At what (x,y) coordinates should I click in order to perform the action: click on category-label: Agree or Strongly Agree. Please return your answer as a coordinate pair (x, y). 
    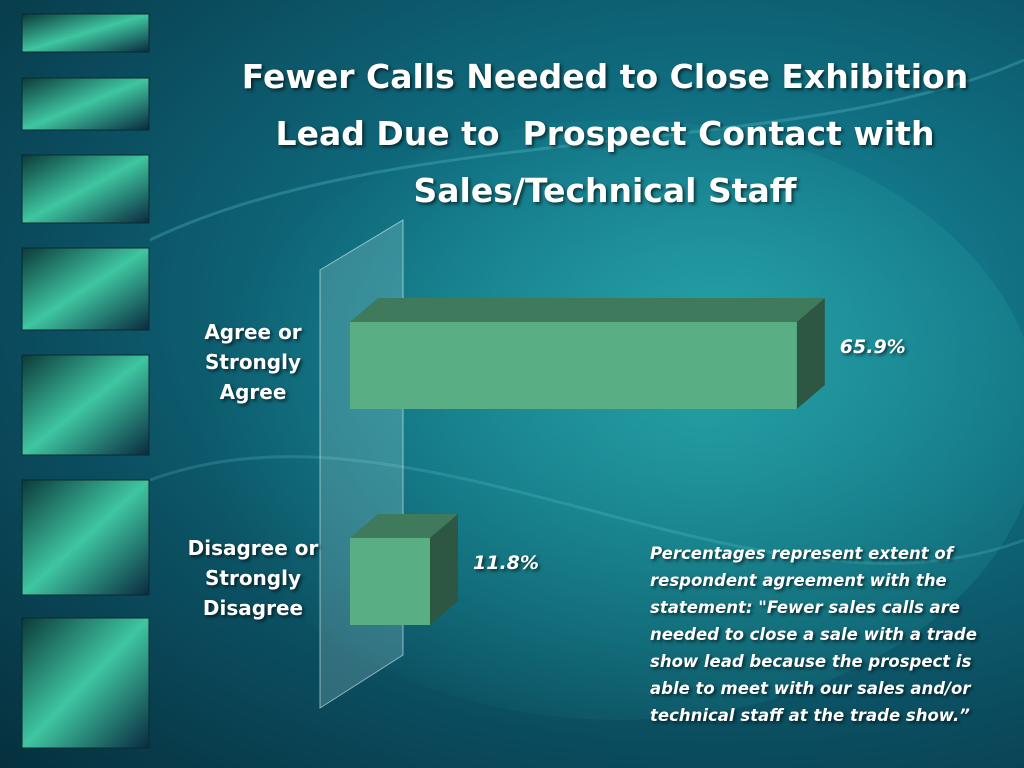
    Looking at the image, I should click on (253, 361).